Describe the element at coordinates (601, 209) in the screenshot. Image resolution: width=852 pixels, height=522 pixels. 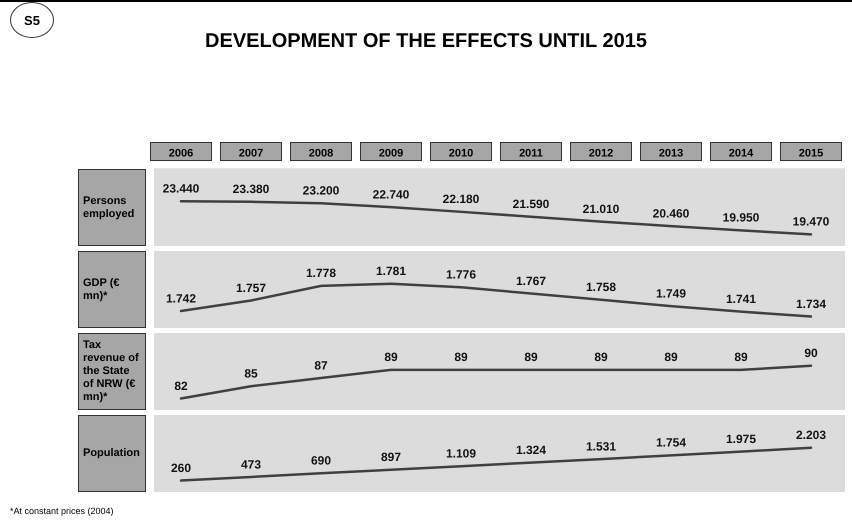
I see `data-label: 21.010` at that location.